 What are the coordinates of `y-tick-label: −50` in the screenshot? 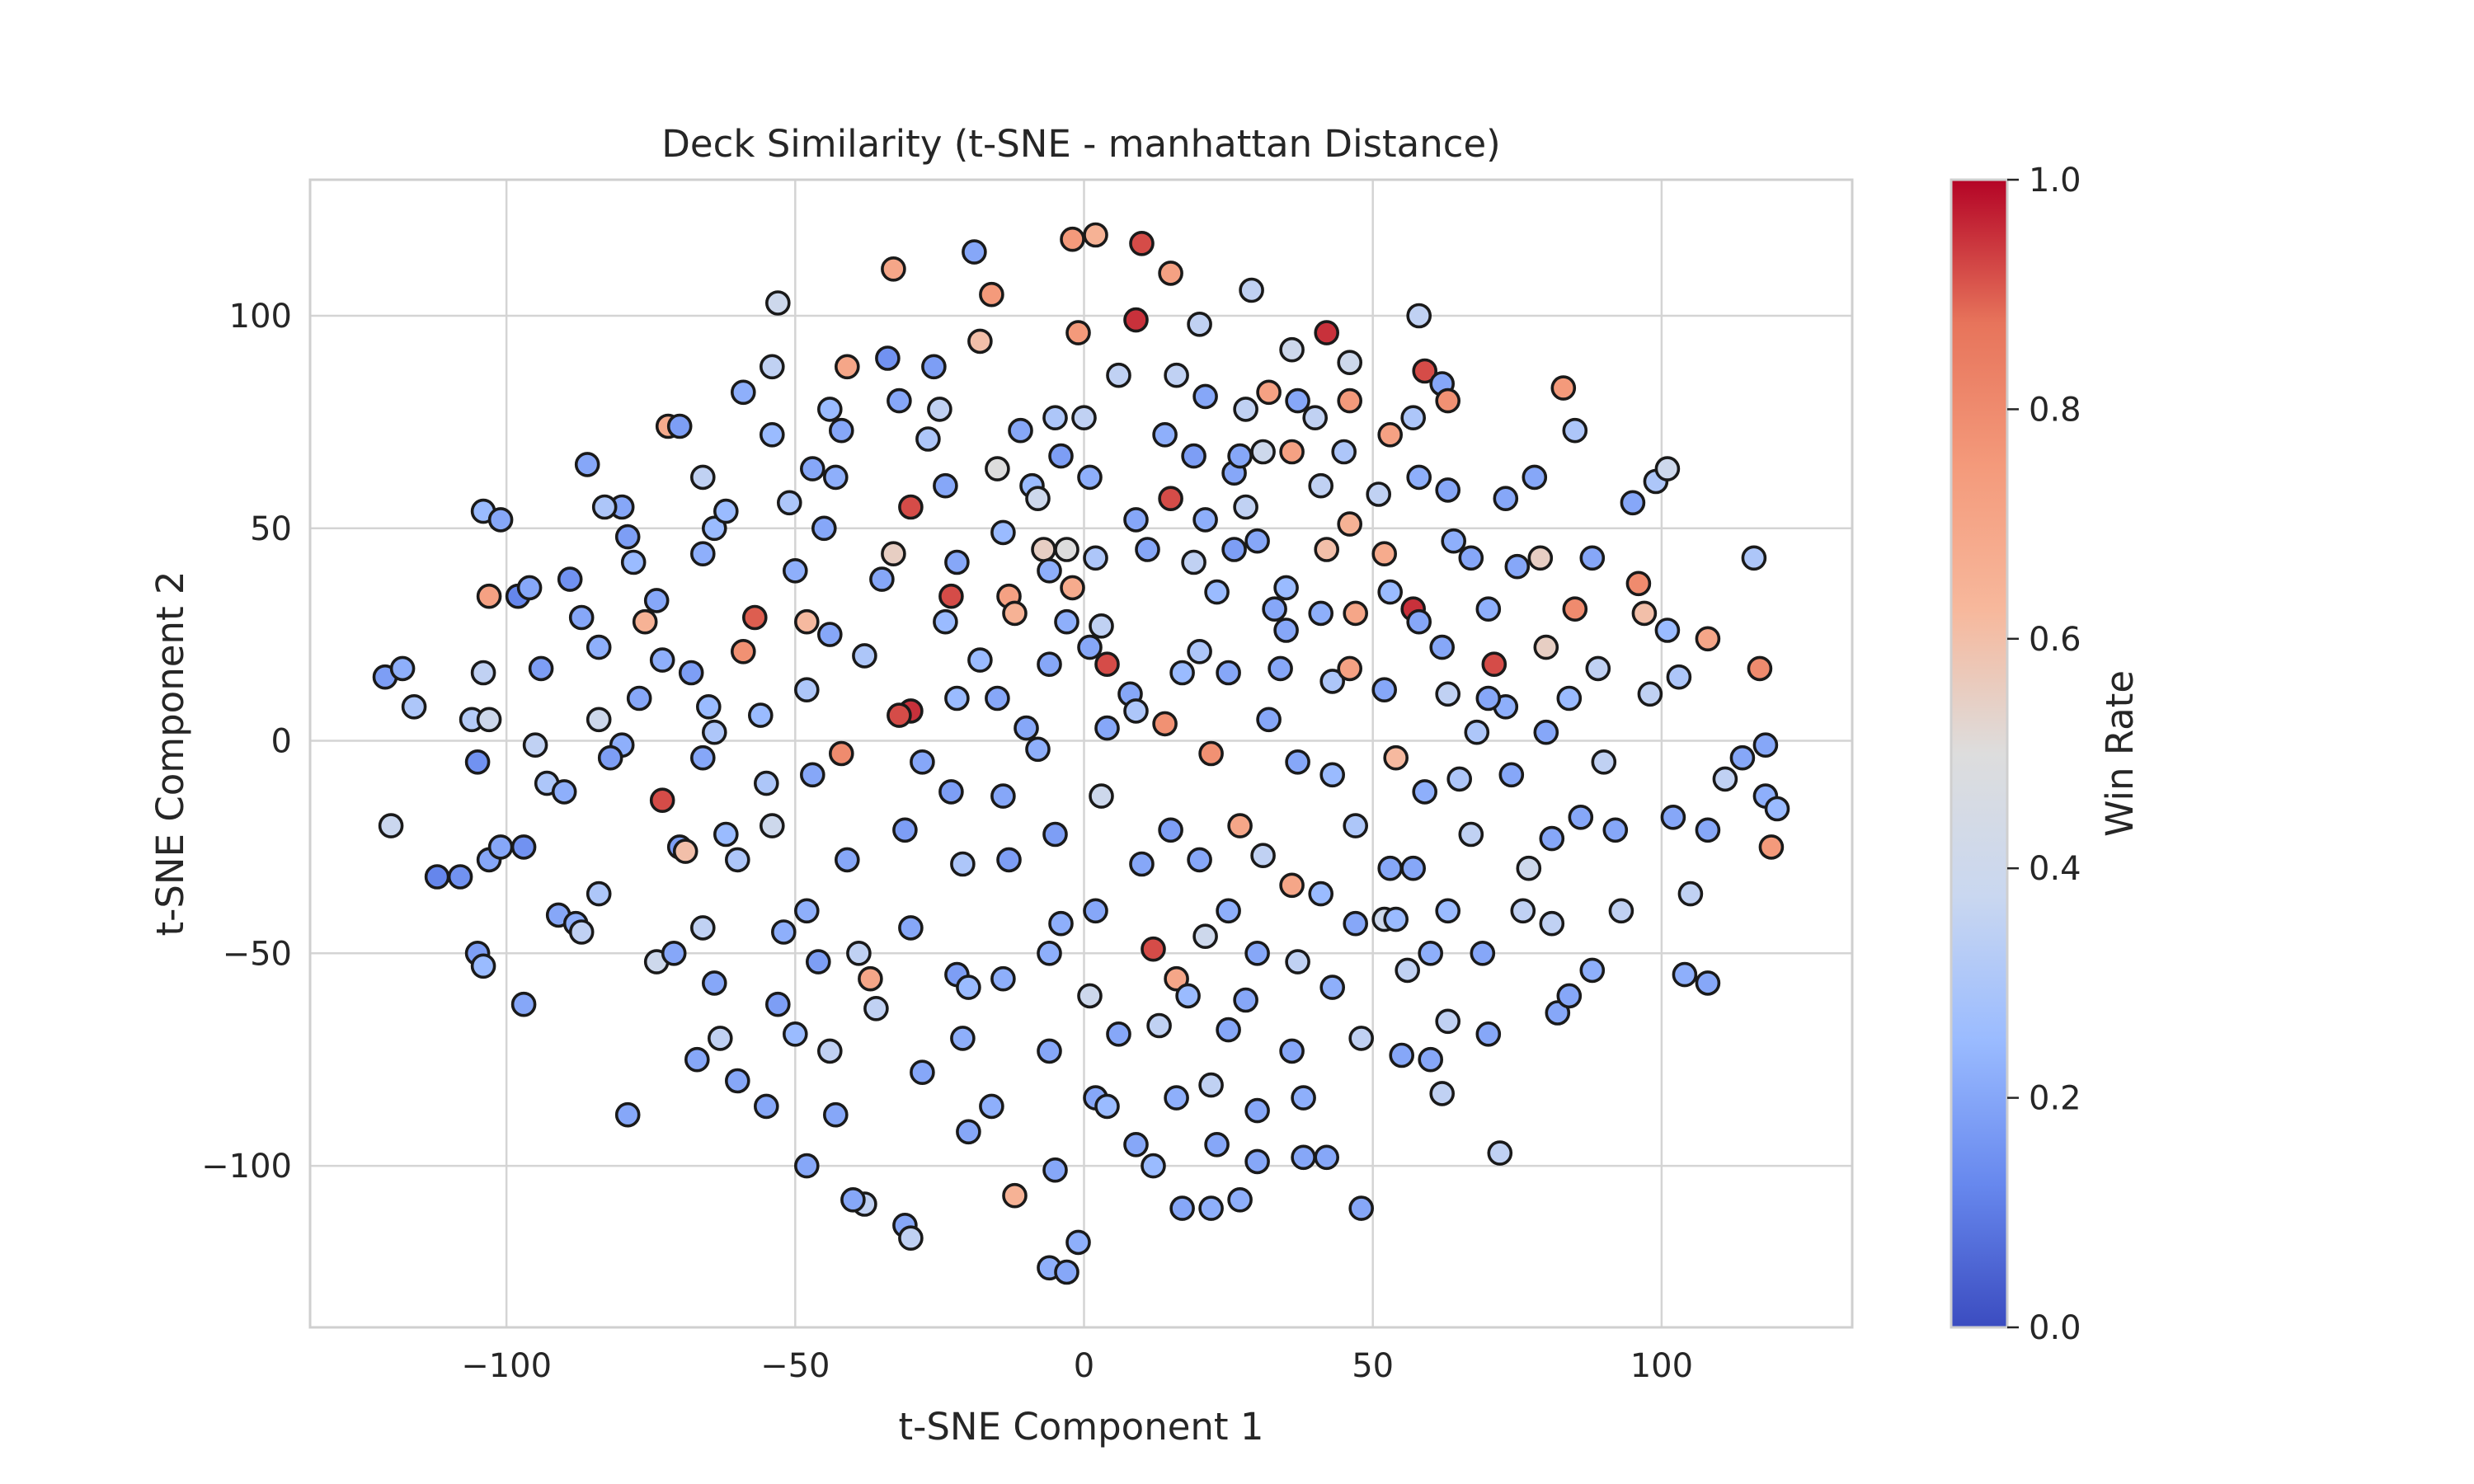 It's located at (257, 954).